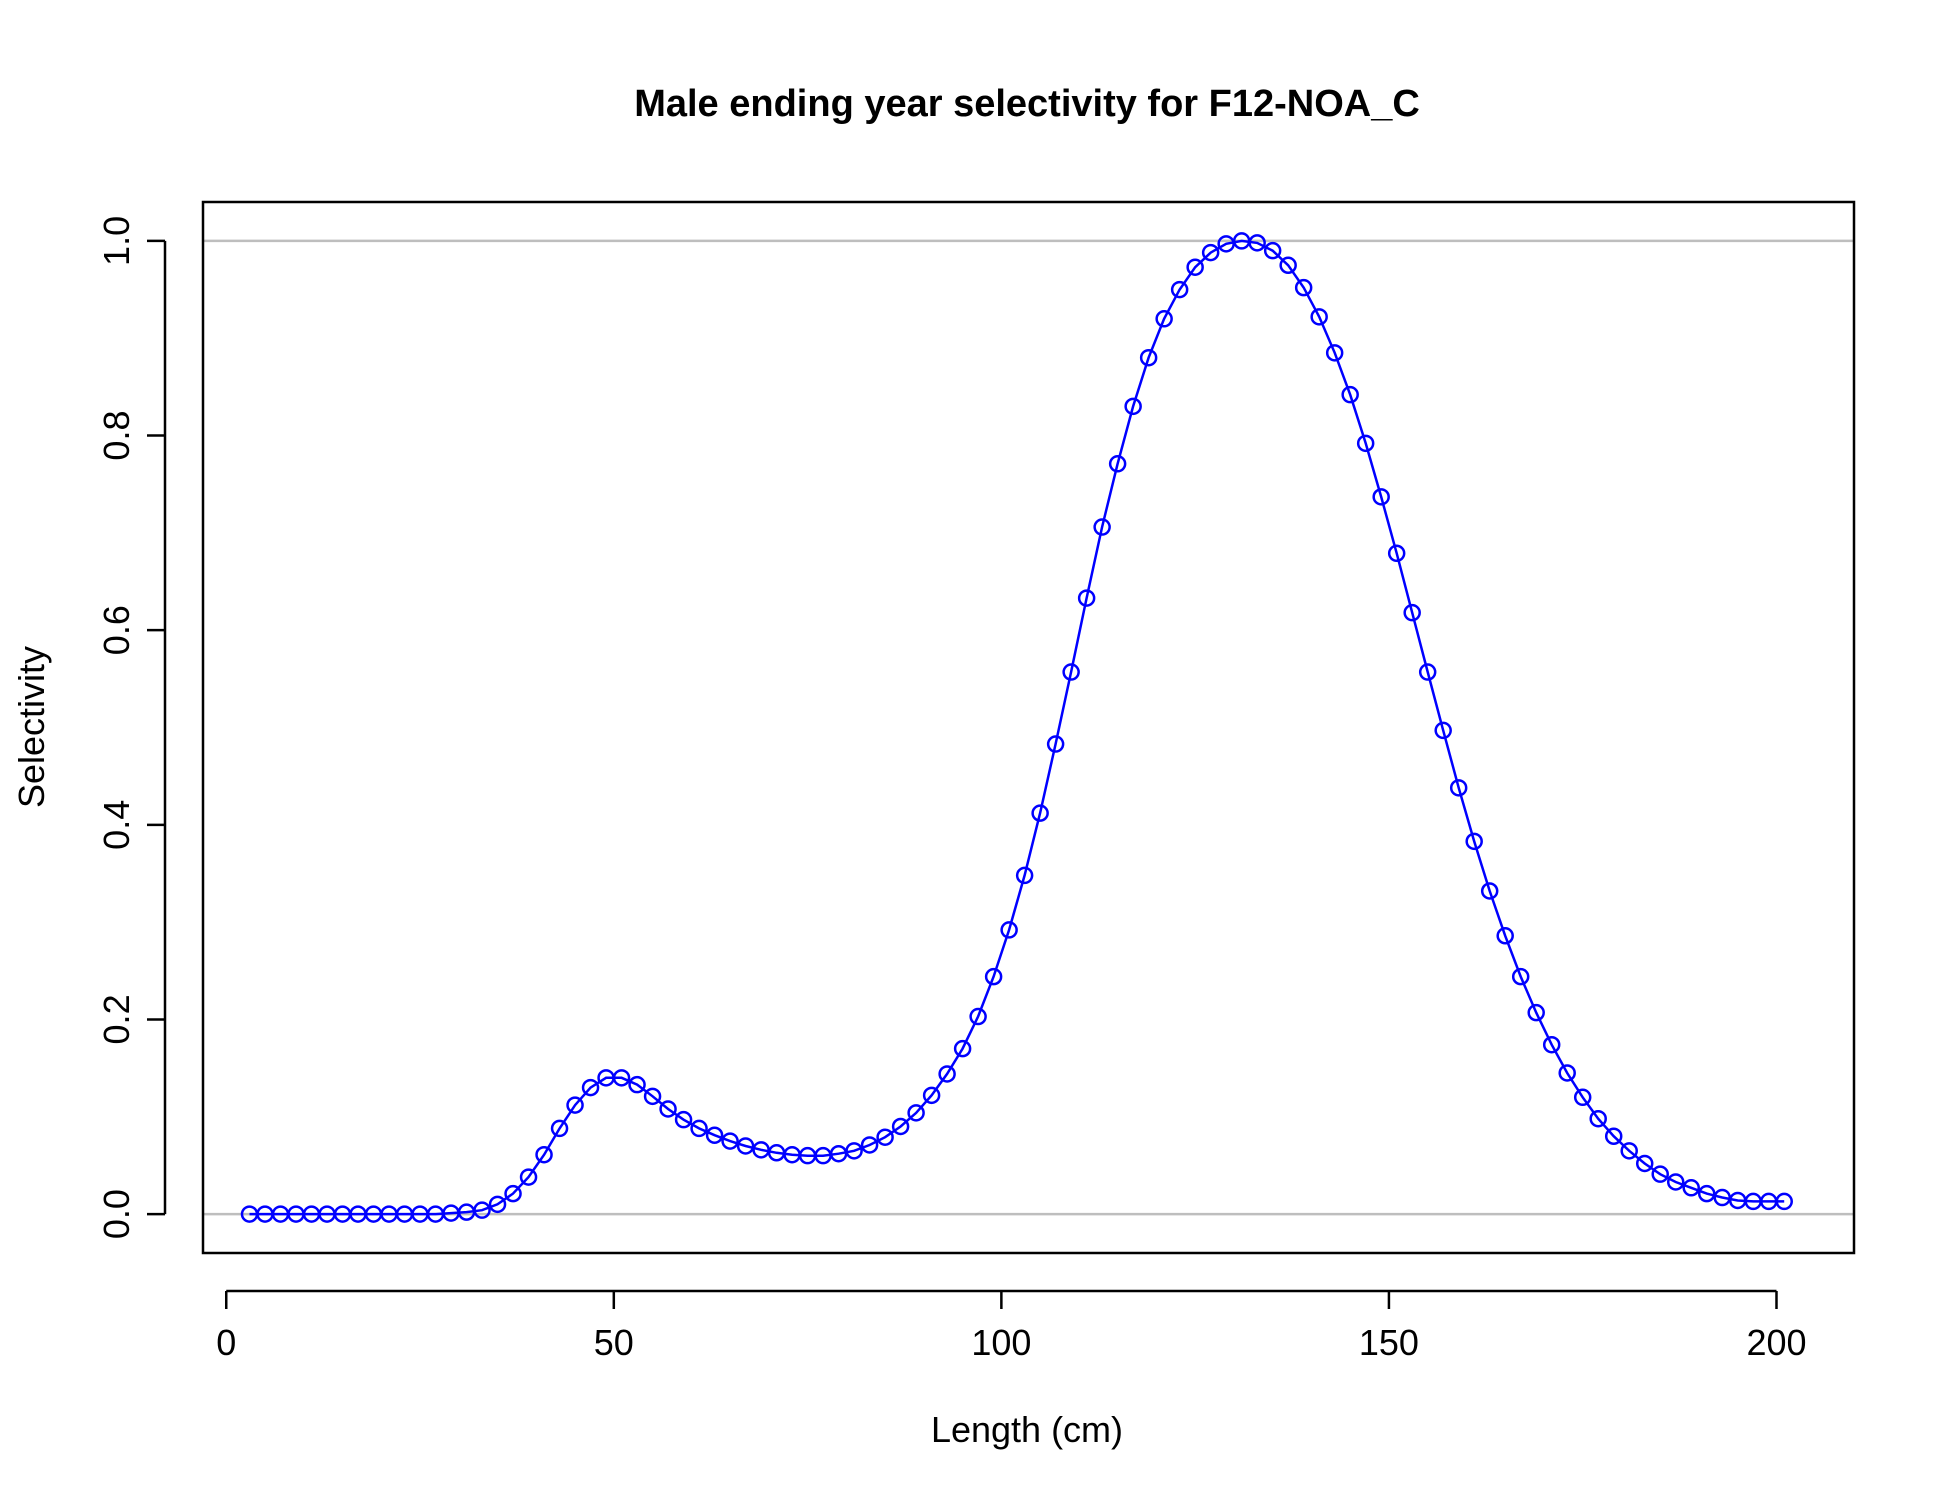  Describe the element at coordinates (1001, 1342) in the screenshot. I see `x-tick-label-2: 100` at that location.